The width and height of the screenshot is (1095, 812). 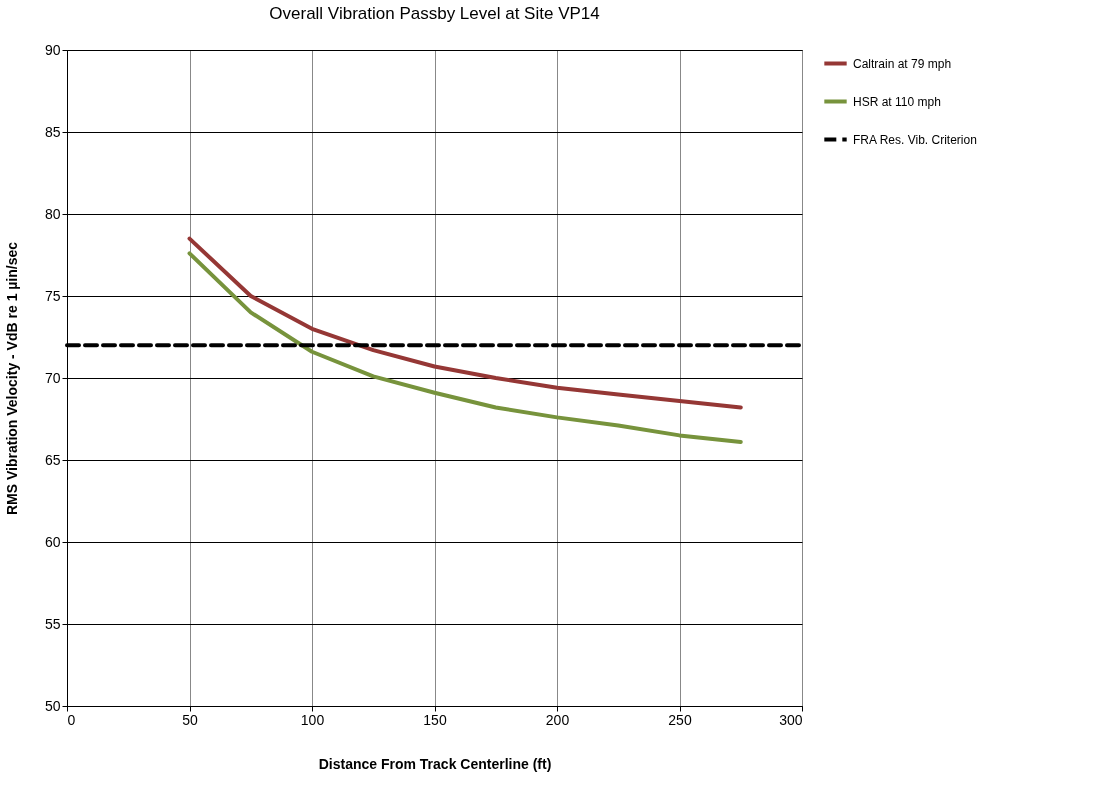 What do you see at coordinates (11, 378) in the screenshot?
I see `y-axis-title: RMS Vibration Velocity - VdB re 1 µin/sec` at bounding box center [11, 378].